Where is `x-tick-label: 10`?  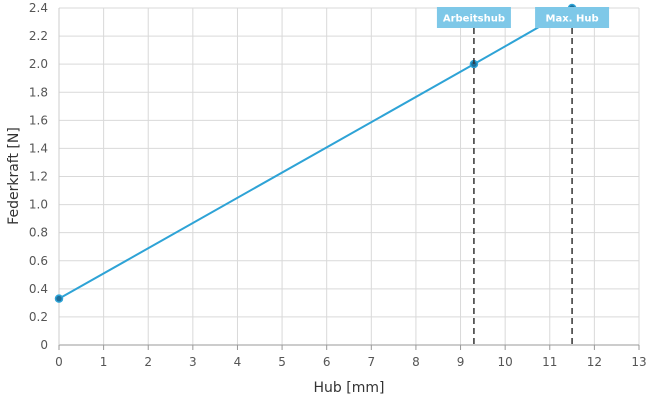
x-tick-label: 10 is located at coordinates (505, 362).